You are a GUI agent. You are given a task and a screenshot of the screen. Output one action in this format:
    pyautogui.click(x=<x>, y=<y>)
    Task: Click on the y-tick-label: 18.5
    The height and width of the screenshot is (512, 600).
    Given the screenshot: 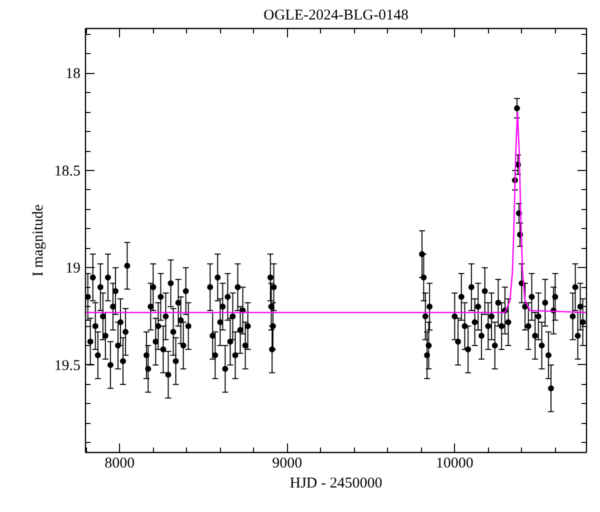 What is the action you would take?
    pyautogui.click(x=67, y=171)
    